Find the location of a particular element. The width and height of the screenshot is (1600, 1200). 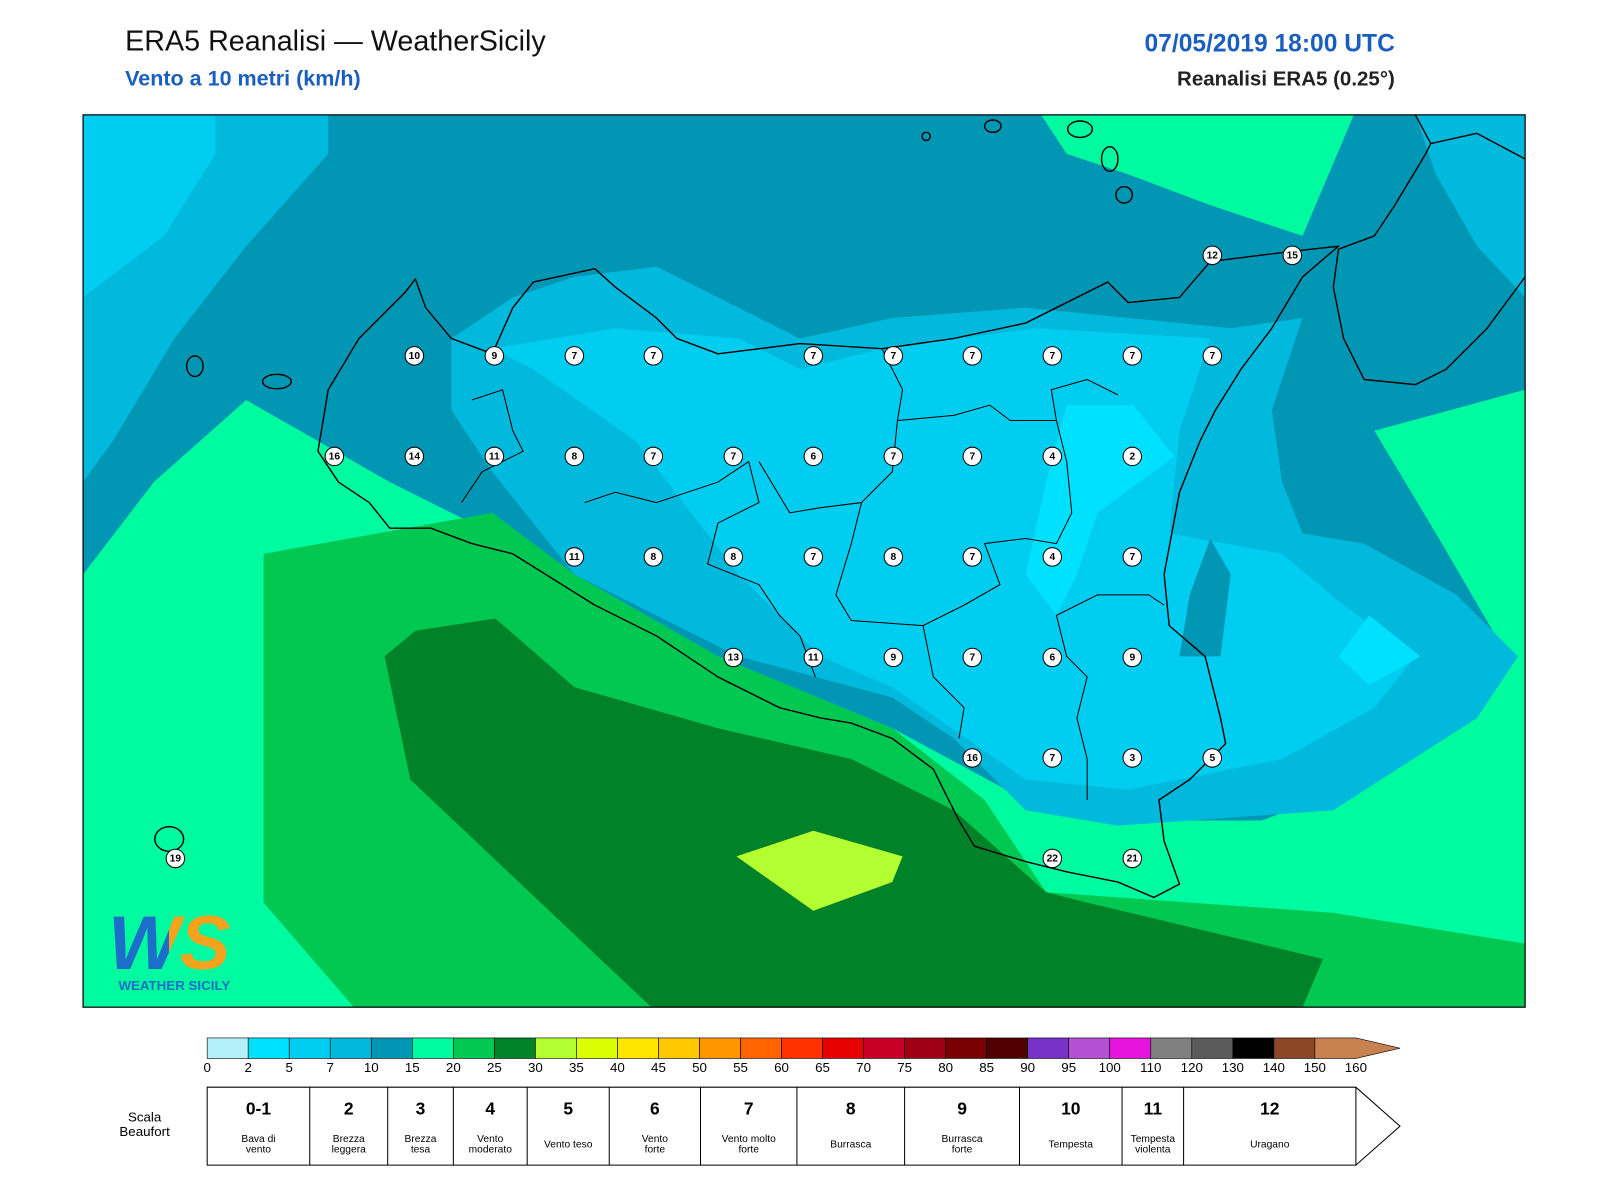

colorbar-tick-label: 15 is located at coordinates (412, 1067).